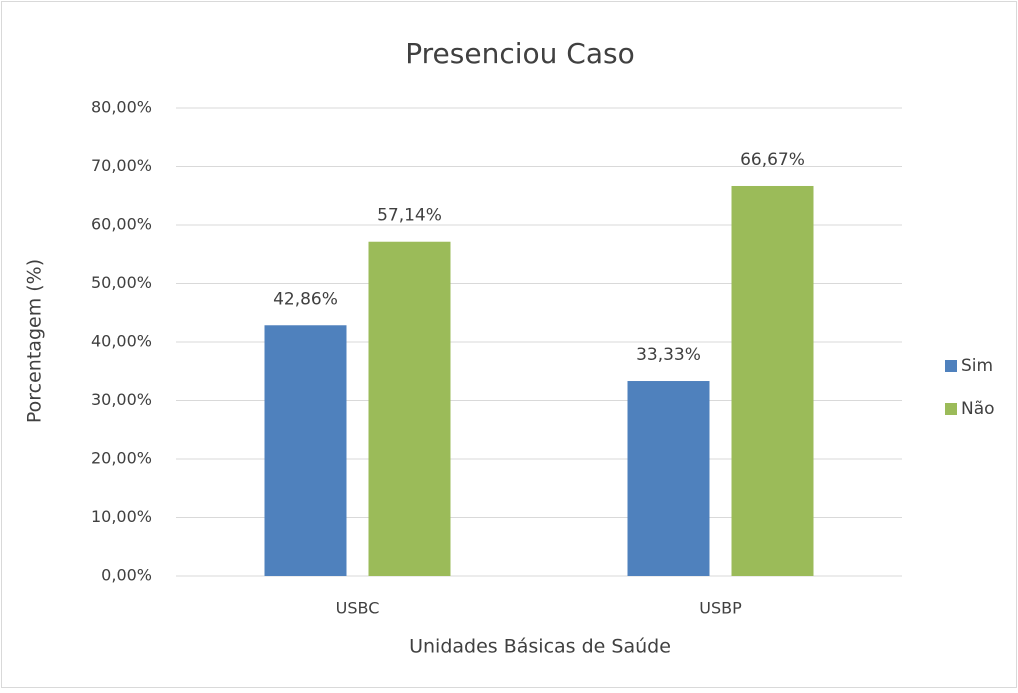 Image resolution: width=1018 pixels, height=693 pixels. What do you see at coordinates (358, 608) in the screenshot?
I see `x-tick-label: USBC` at bounding box center [358, 608].